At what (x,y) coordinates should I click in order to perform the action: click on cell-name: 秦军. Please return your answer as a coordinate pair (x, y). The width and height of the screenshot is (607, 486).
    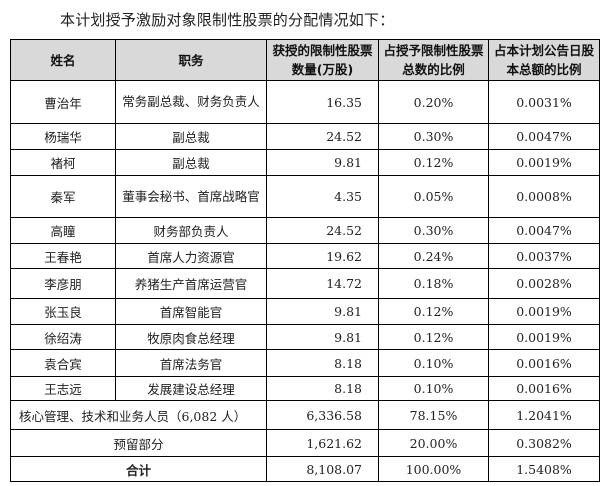
    Looking at the image, I should click on (63, 196).